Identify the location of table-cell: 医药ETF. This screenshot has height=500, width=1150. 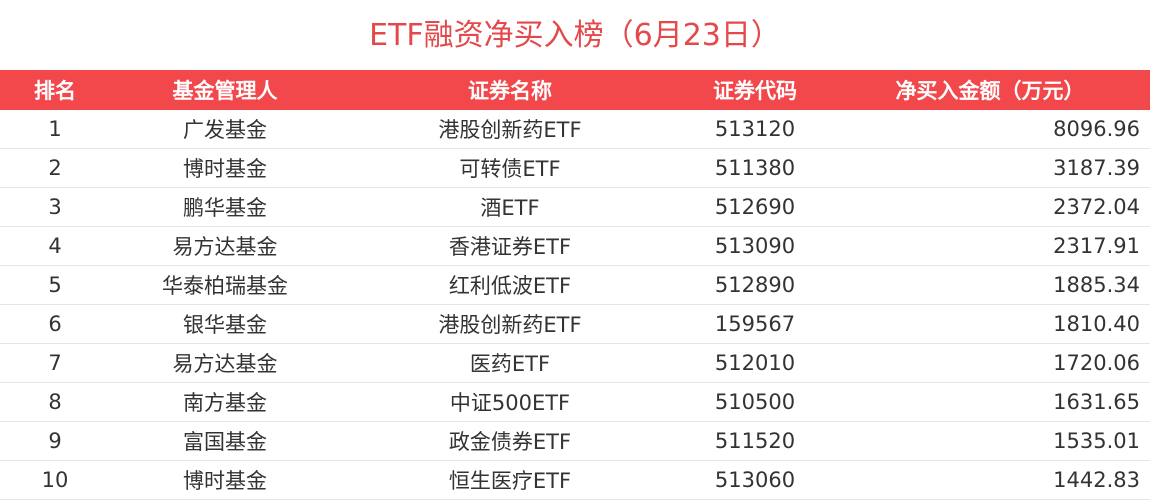
(510, 363).